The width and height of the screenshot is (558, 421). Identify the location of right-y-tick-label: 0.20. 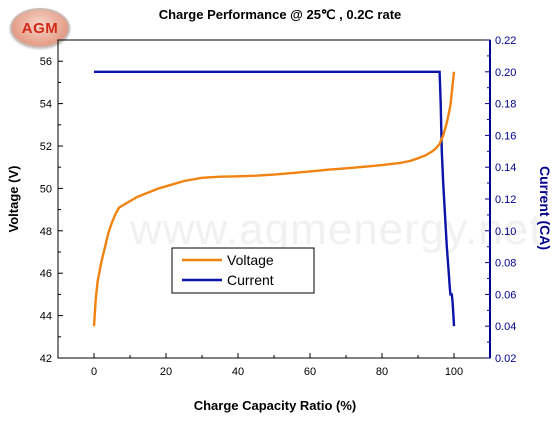
(505, 73).